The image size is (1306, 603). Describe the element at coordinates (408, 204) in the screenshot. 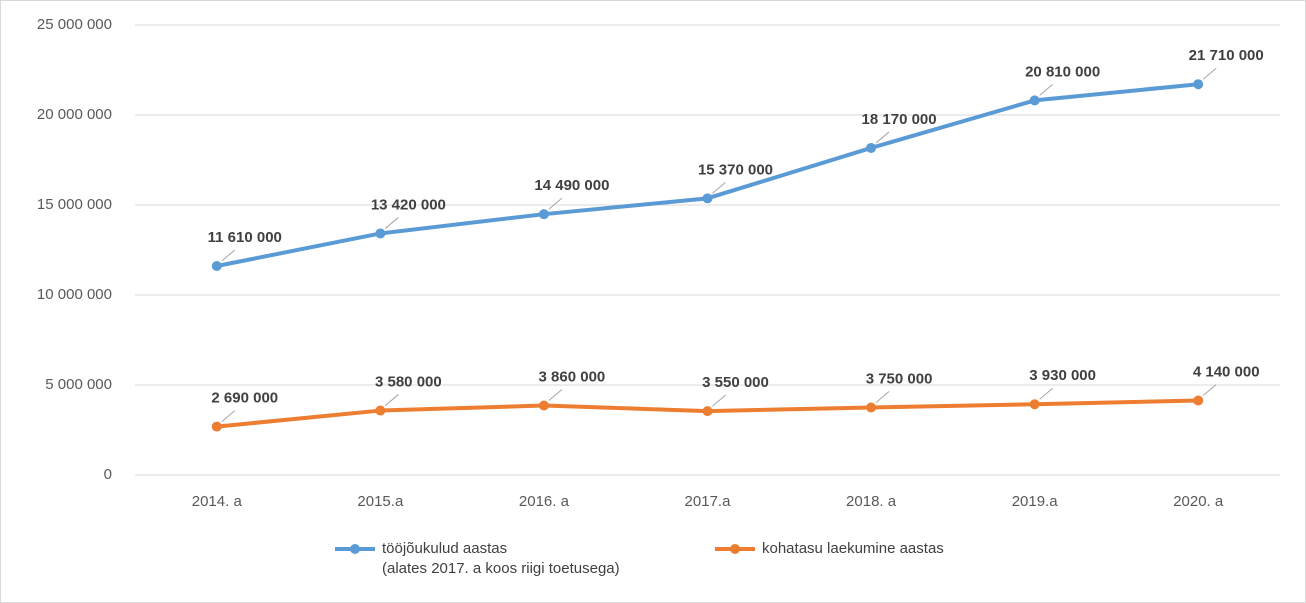

I see `data-label: 13 420 000` at that location.